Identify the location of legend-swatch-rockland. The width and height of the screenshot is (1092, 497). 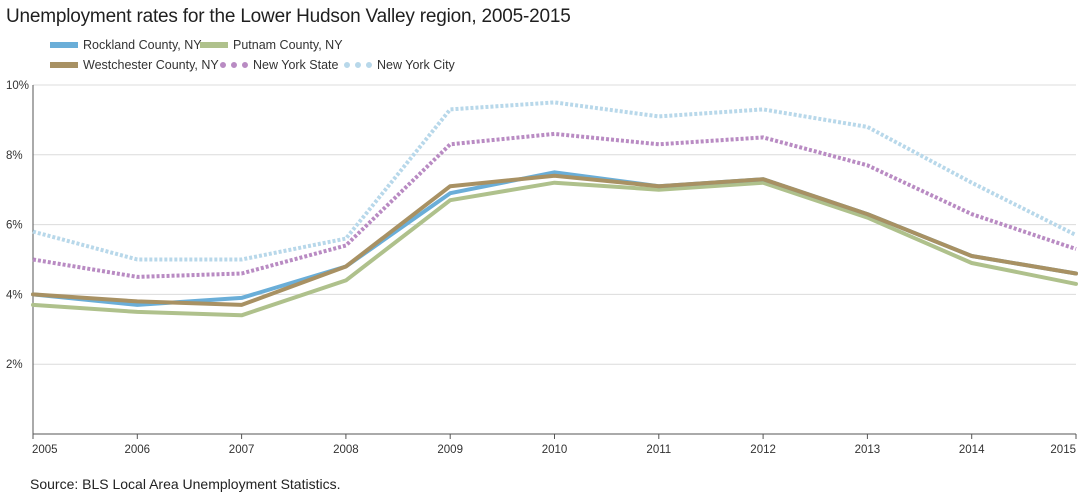
(64, 45).